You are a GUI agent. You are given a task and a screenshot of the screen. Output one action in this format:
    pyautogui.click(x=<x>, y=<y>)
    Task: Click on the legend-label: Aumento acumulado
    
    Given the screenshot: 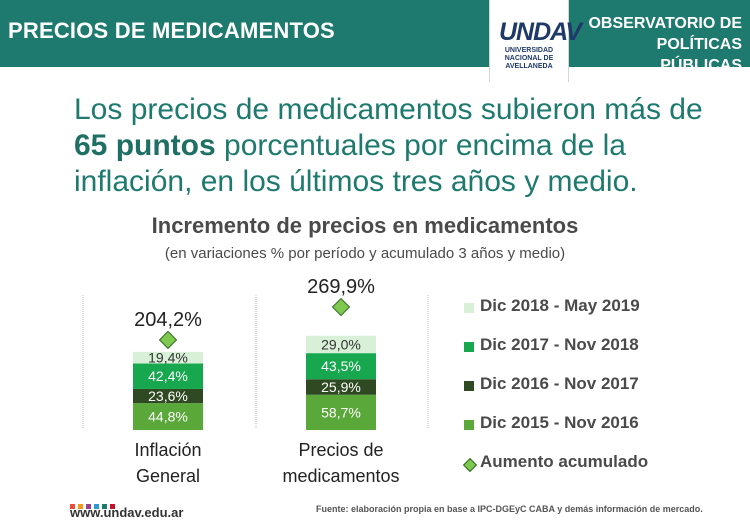 What is the action you would take?
    pyautogui.click(x=564, y=461)
    